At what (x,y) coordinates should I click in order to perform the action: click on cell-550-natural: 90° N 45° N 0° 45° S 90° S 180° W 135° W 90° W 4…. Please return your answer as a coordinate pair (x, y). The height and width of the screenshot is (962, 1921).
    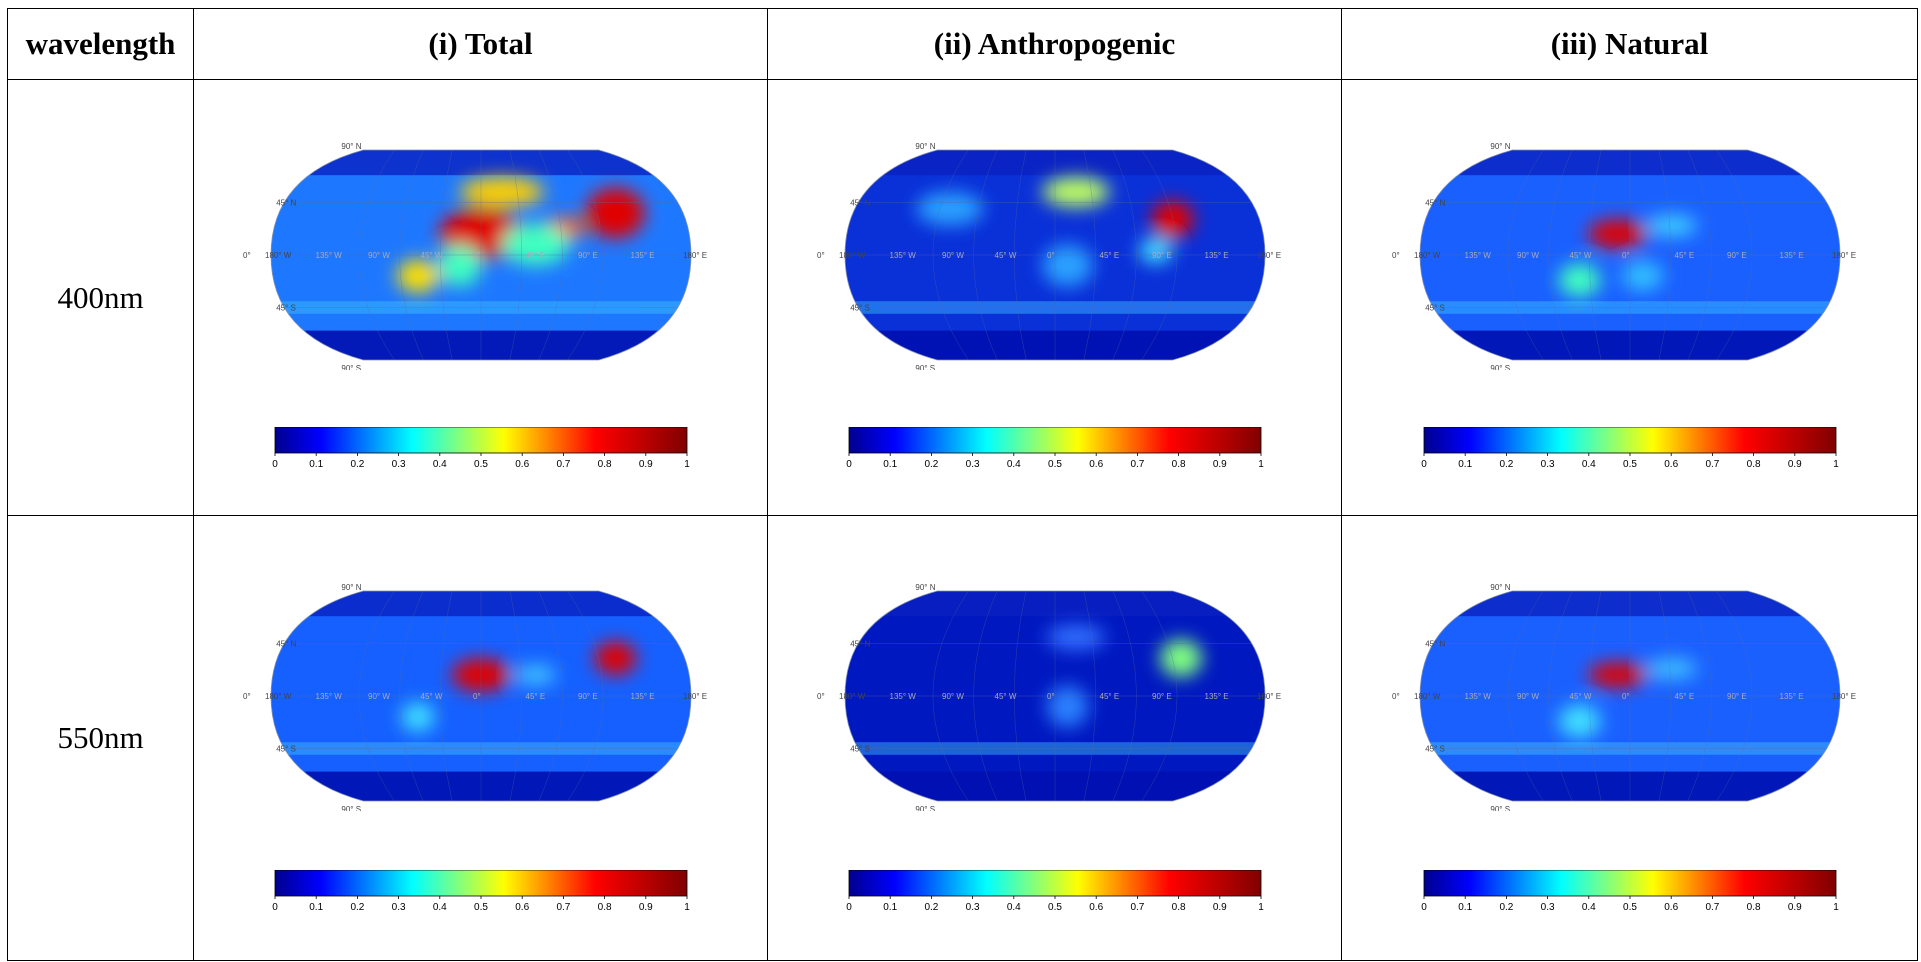
    Looking at the image, I should click on (1629, 738).